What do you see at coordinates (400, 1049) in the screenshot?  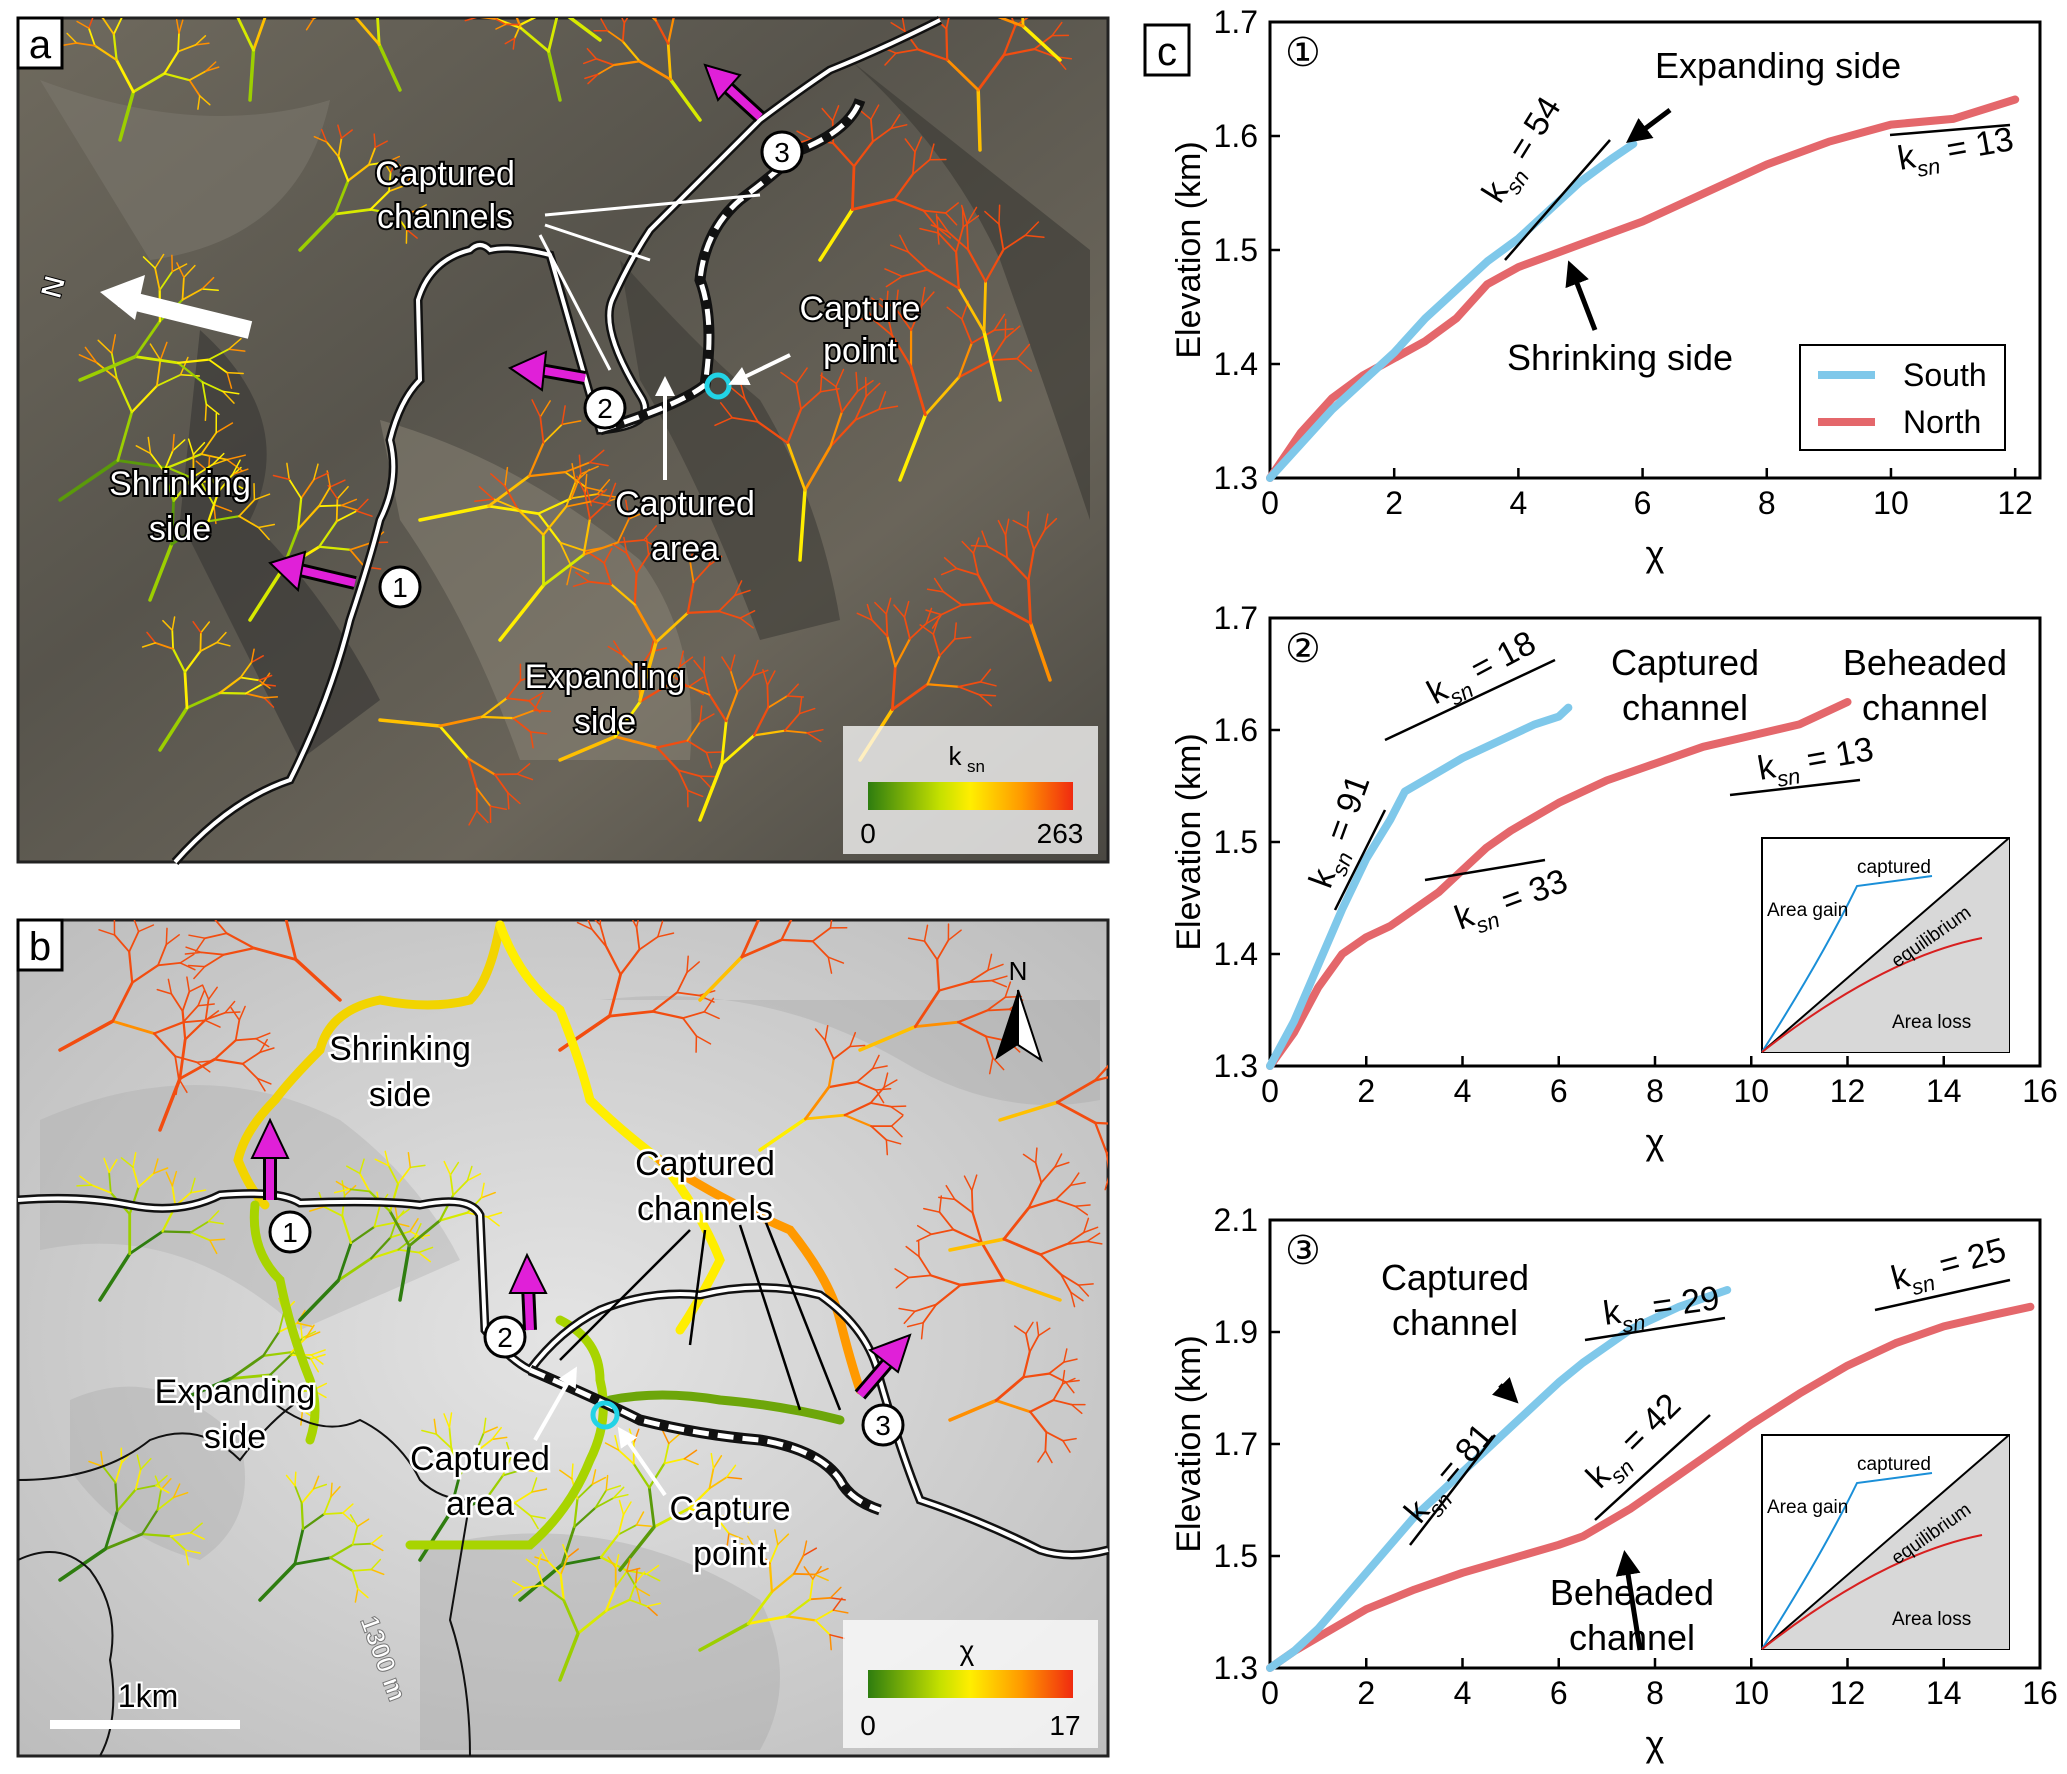 I see `shrinking-side-label: Shrinking` at bounding box center [400, 1049].